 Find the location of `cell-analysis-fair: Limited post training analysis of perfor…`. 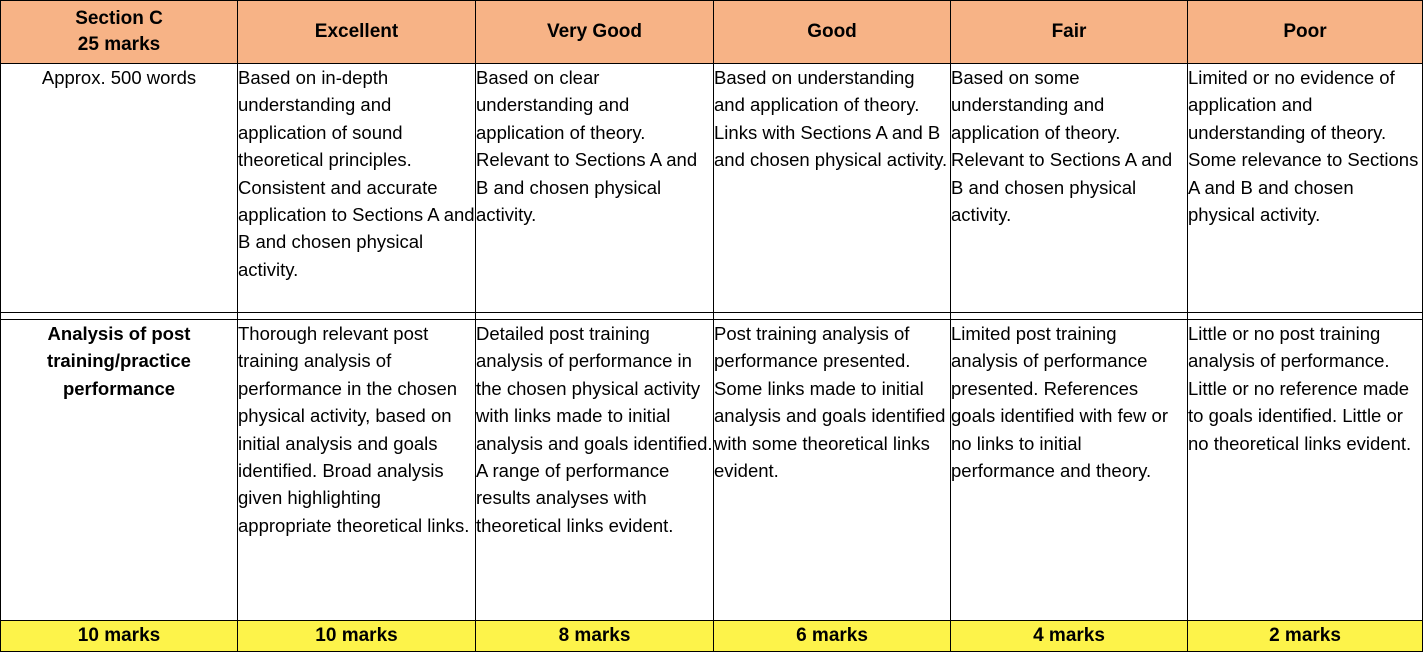

cell-analysis-fair: Limited post training analysis of perfor… is located at coordinates (1069, 470).